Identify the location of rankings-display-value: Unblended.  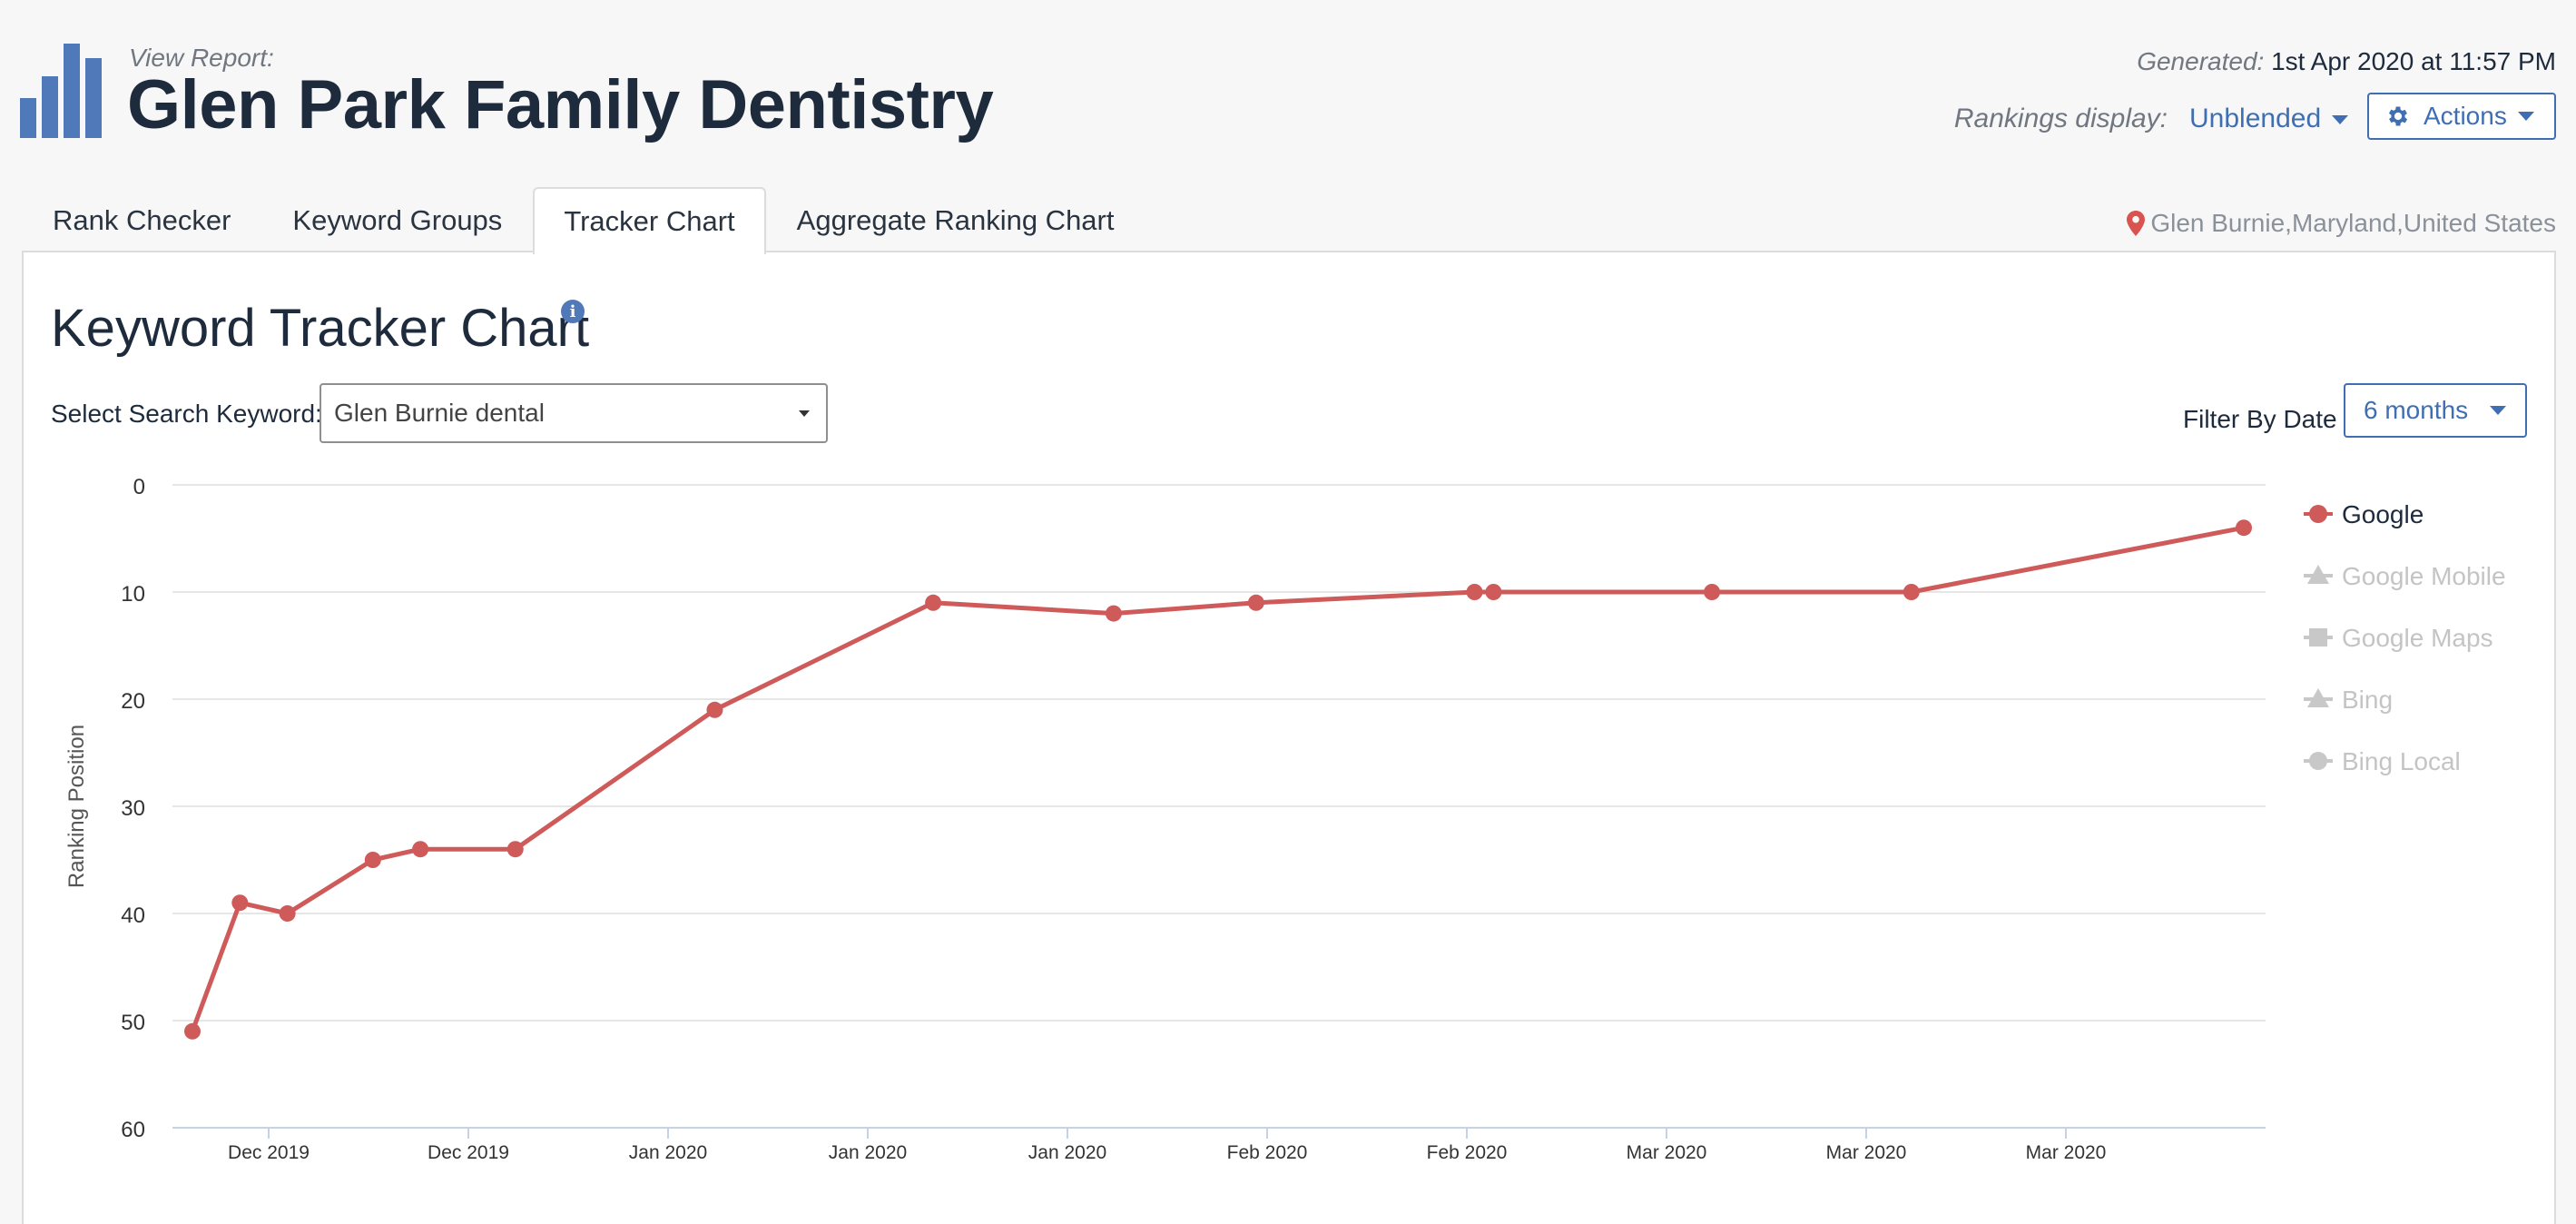
(2255, 119).